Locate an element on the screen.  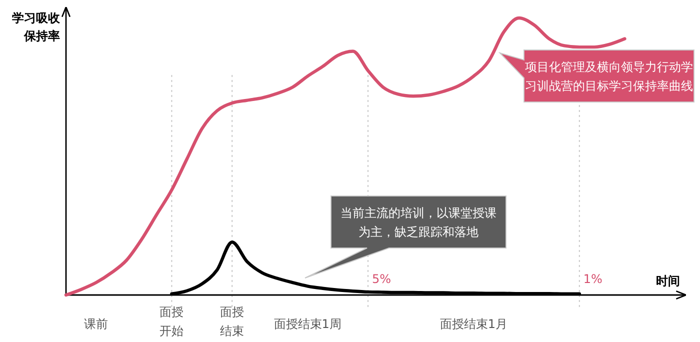
annotation: 项目化管理及横向领导力行动学习训战营的目标学习保持率曲线 is located at coordinates (609, 76).